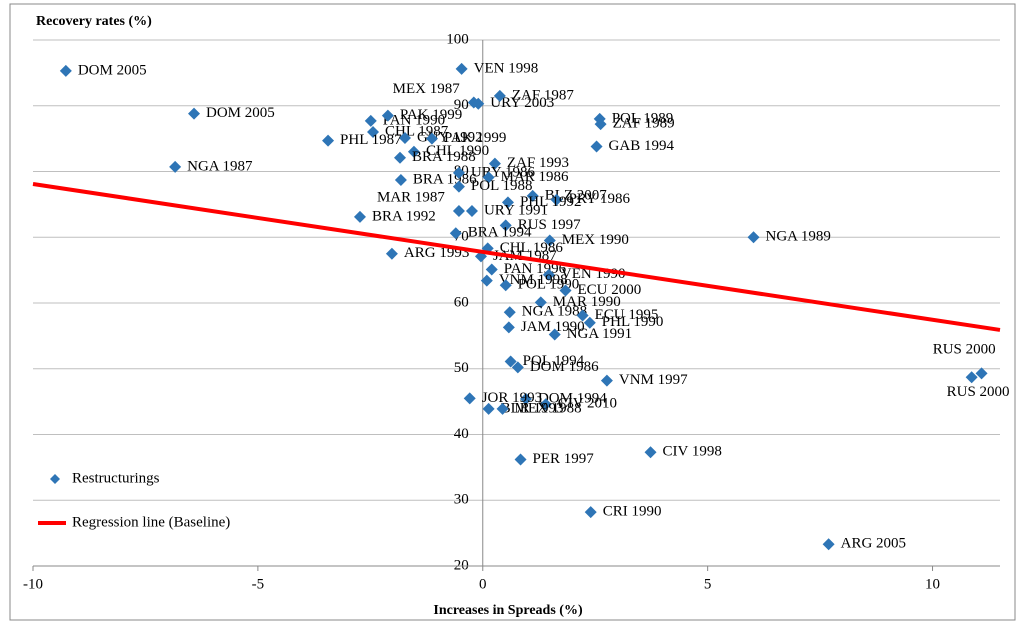 Image resolution: width=1025 pixels, height=624 pixels. Describe the element at coordinates (554, 361) in the screenshot. I see `point-label: POL 1994` at that location.